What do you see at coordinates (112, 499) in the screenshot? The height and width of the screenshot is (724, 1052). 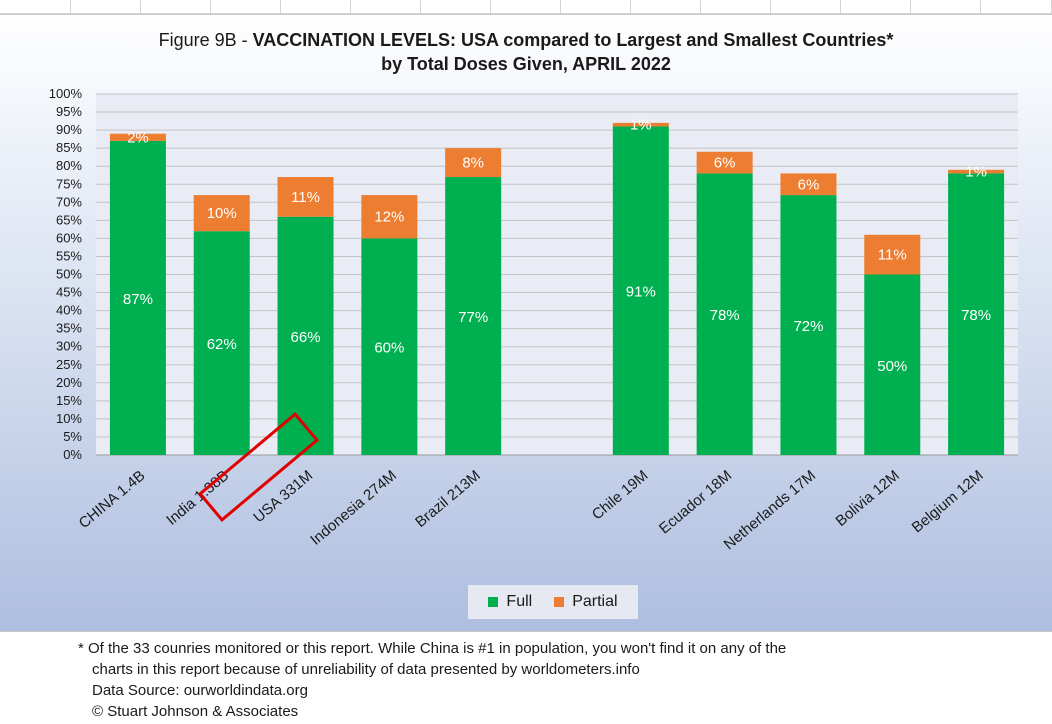 I see `category-label: CHINA 1.4B` at bounding box center [112, 499].